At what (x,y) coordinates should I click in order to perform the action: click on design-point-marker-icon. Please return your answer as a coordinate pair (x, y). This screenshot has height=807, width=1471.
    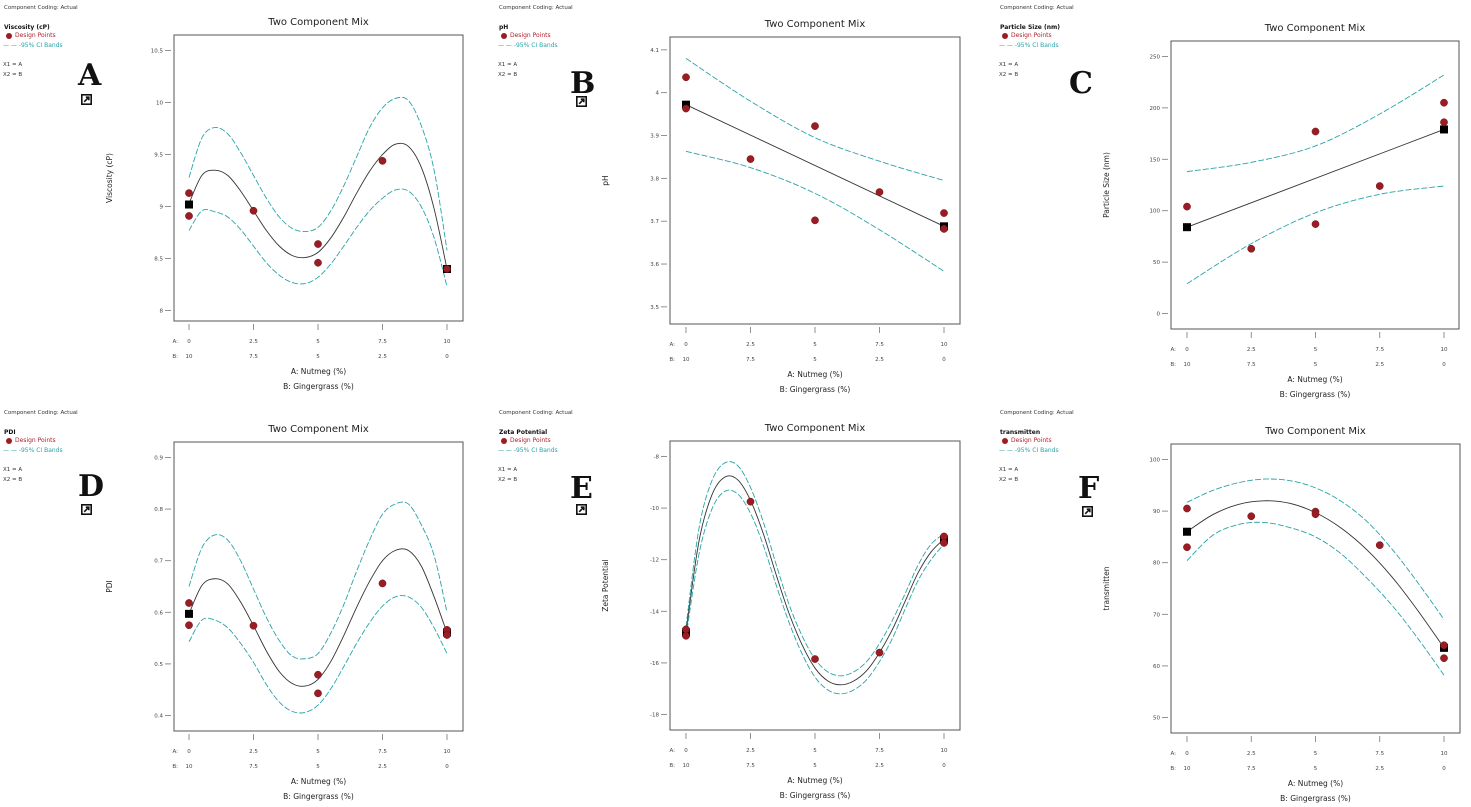
    Looking at the image, I should click on (1005, 440).